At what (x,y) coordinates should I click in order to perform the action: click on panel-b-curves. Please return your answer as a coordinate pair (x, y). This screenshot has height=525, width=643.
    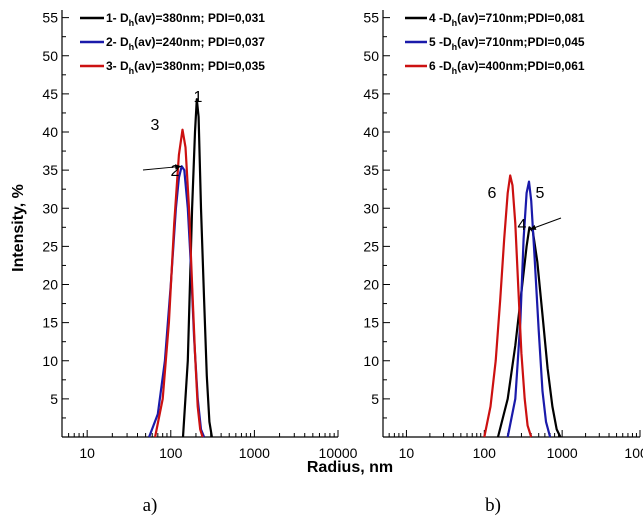
    Looking at the image, I should click on (522, 306).